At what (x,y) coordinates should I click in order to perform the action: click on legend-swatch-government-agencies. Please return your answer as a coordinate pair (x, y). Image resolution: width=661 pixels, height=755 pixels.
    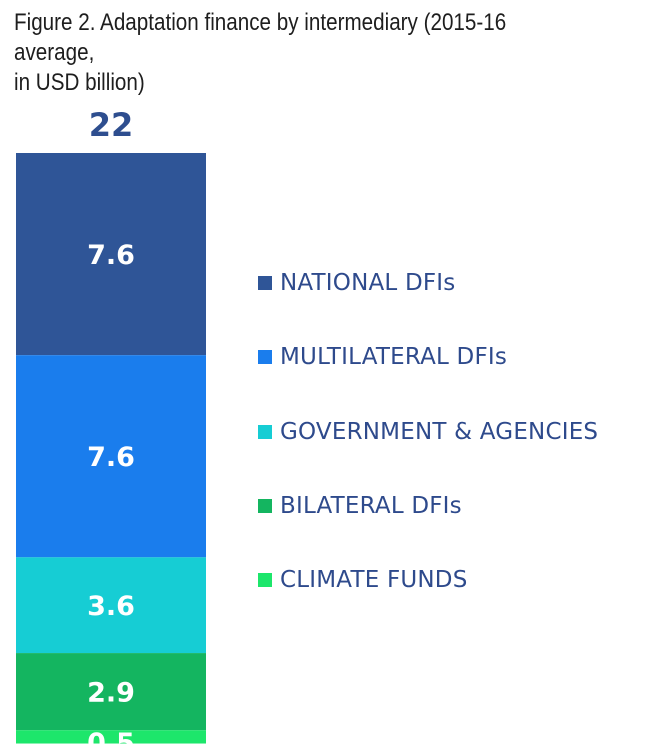
    Looking at the image, I should click on (265, 432).